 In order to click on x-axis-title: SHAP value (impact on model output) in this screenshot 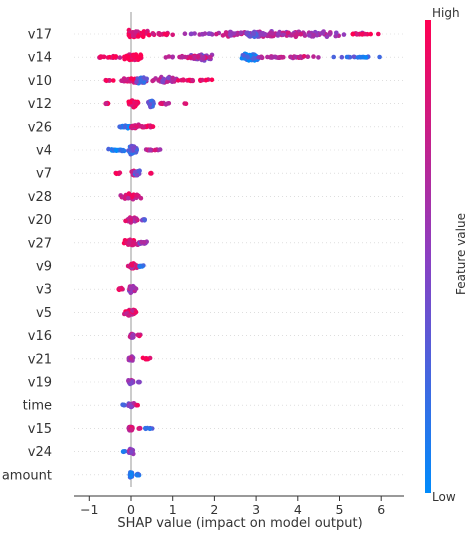, I will do `click(239, 523)`.